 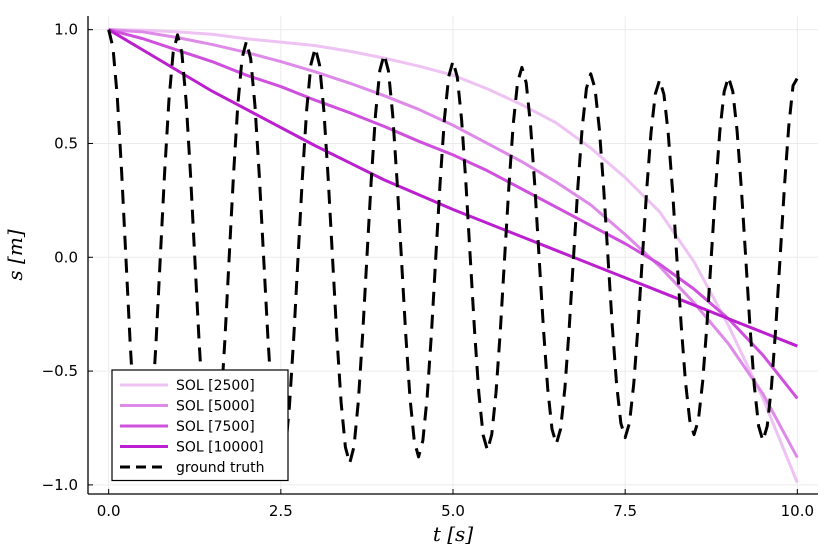 What do you see at coordinates (215, 407) in the screenshot?
I see `legend-label: SOL [5000]` at bounding box center [215, 407].